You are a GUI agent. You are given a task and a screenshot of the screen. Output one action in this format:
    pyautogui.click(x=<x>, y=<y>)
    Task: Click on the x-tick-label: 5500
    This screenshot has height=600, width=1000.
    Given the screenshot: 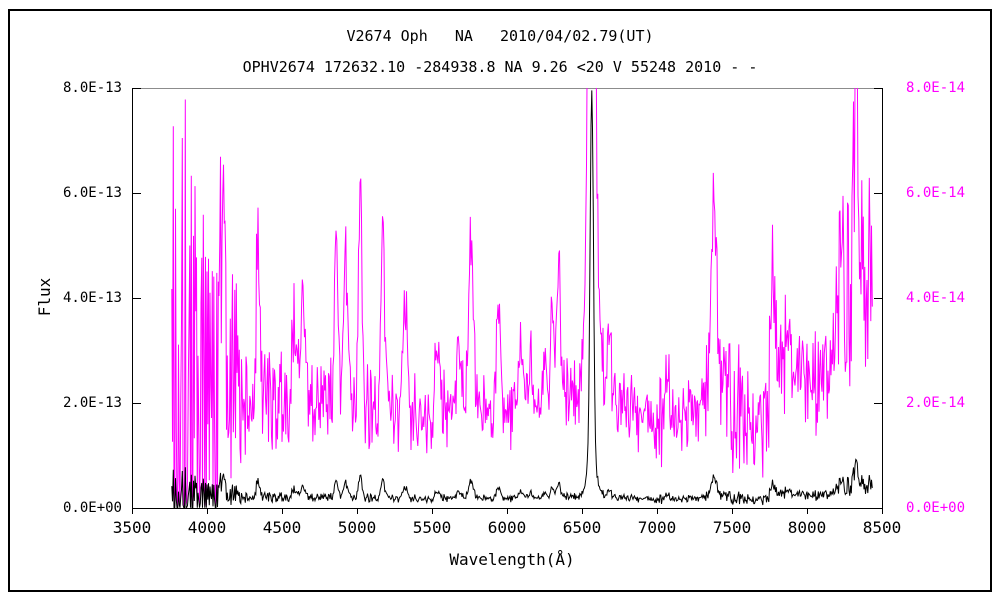 What is the action you would take?
    pyautogui.click(x=432, y=527)
    